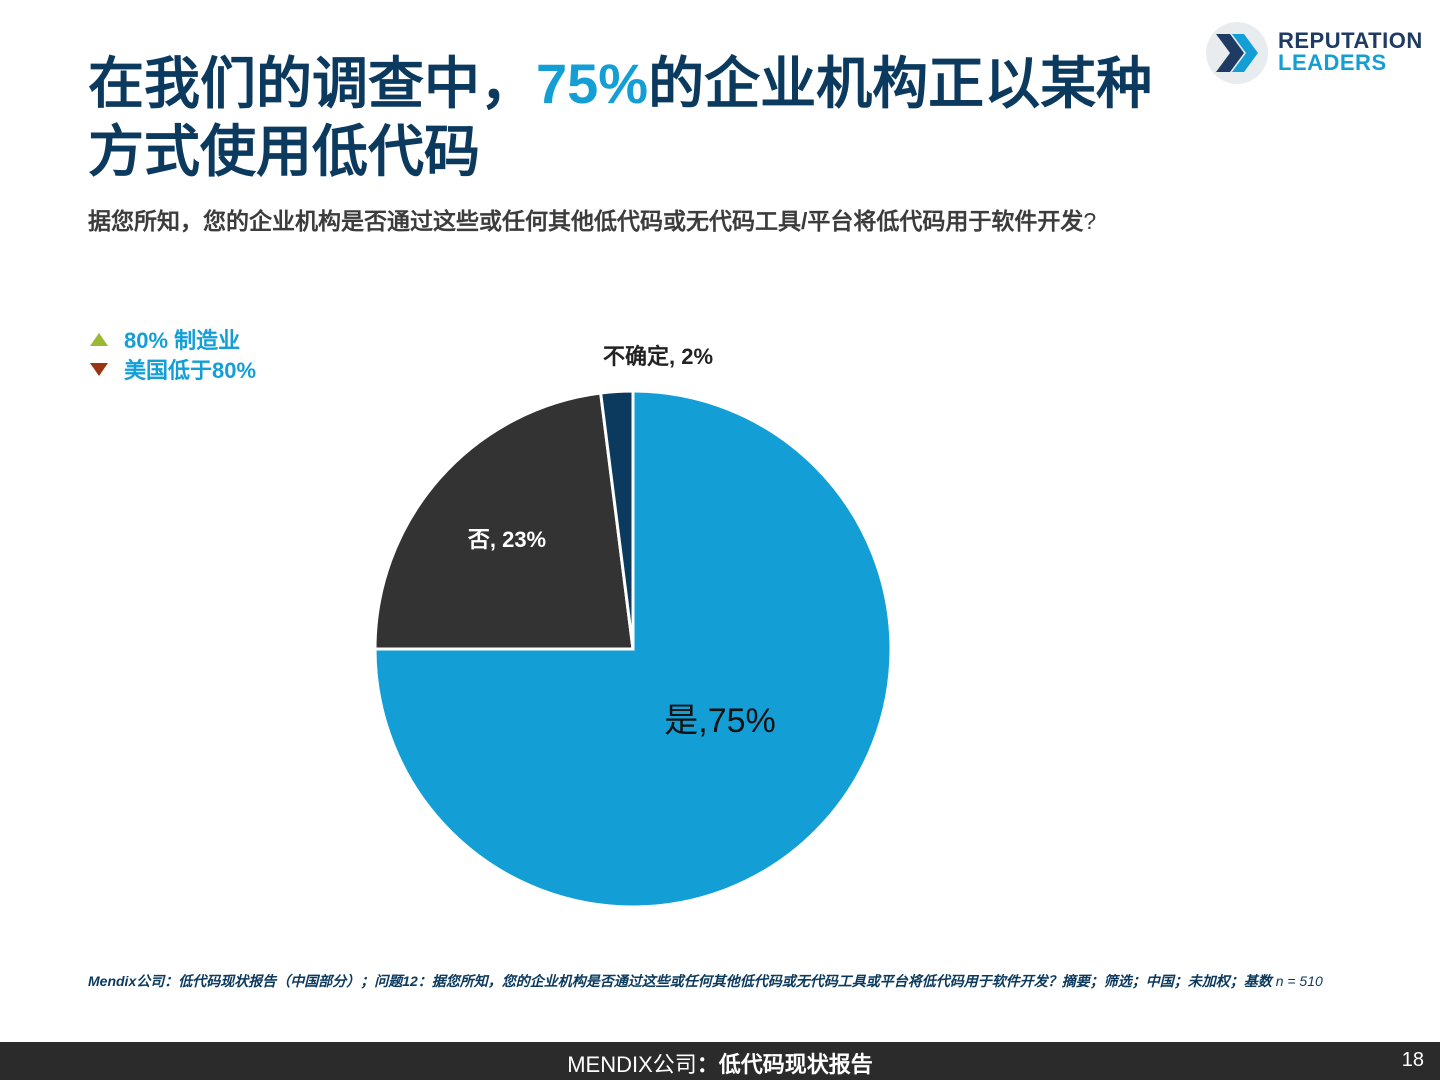 Image resolution: width=1440 pixels, height=1080 pixels. What do you see at coordinates (506, 539) in the screenshot?
I see `pie-label-no: 否, 23%` at bounding box center [506, 539].